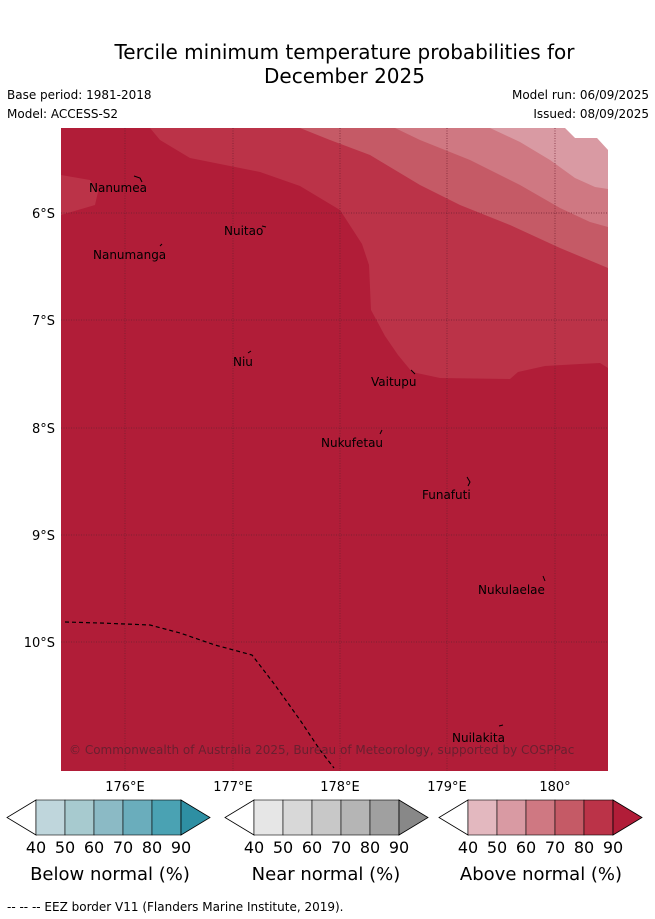 This screenshot has height=919, width=655. What do you see at coordinates (125, 787) in the screenshot?
I see `lon-label: 176°E` at bounding box center [125, 787].